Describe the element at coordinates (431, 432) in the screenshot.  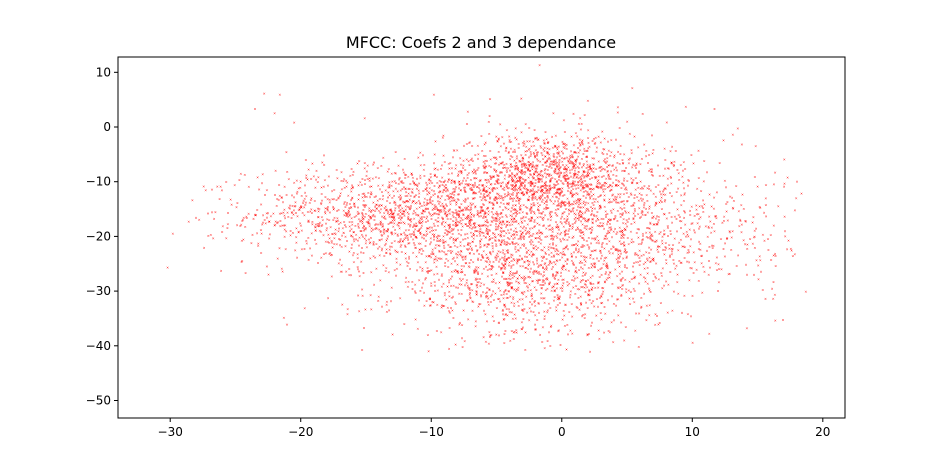
I see `x-tick-label: −10` at that location.